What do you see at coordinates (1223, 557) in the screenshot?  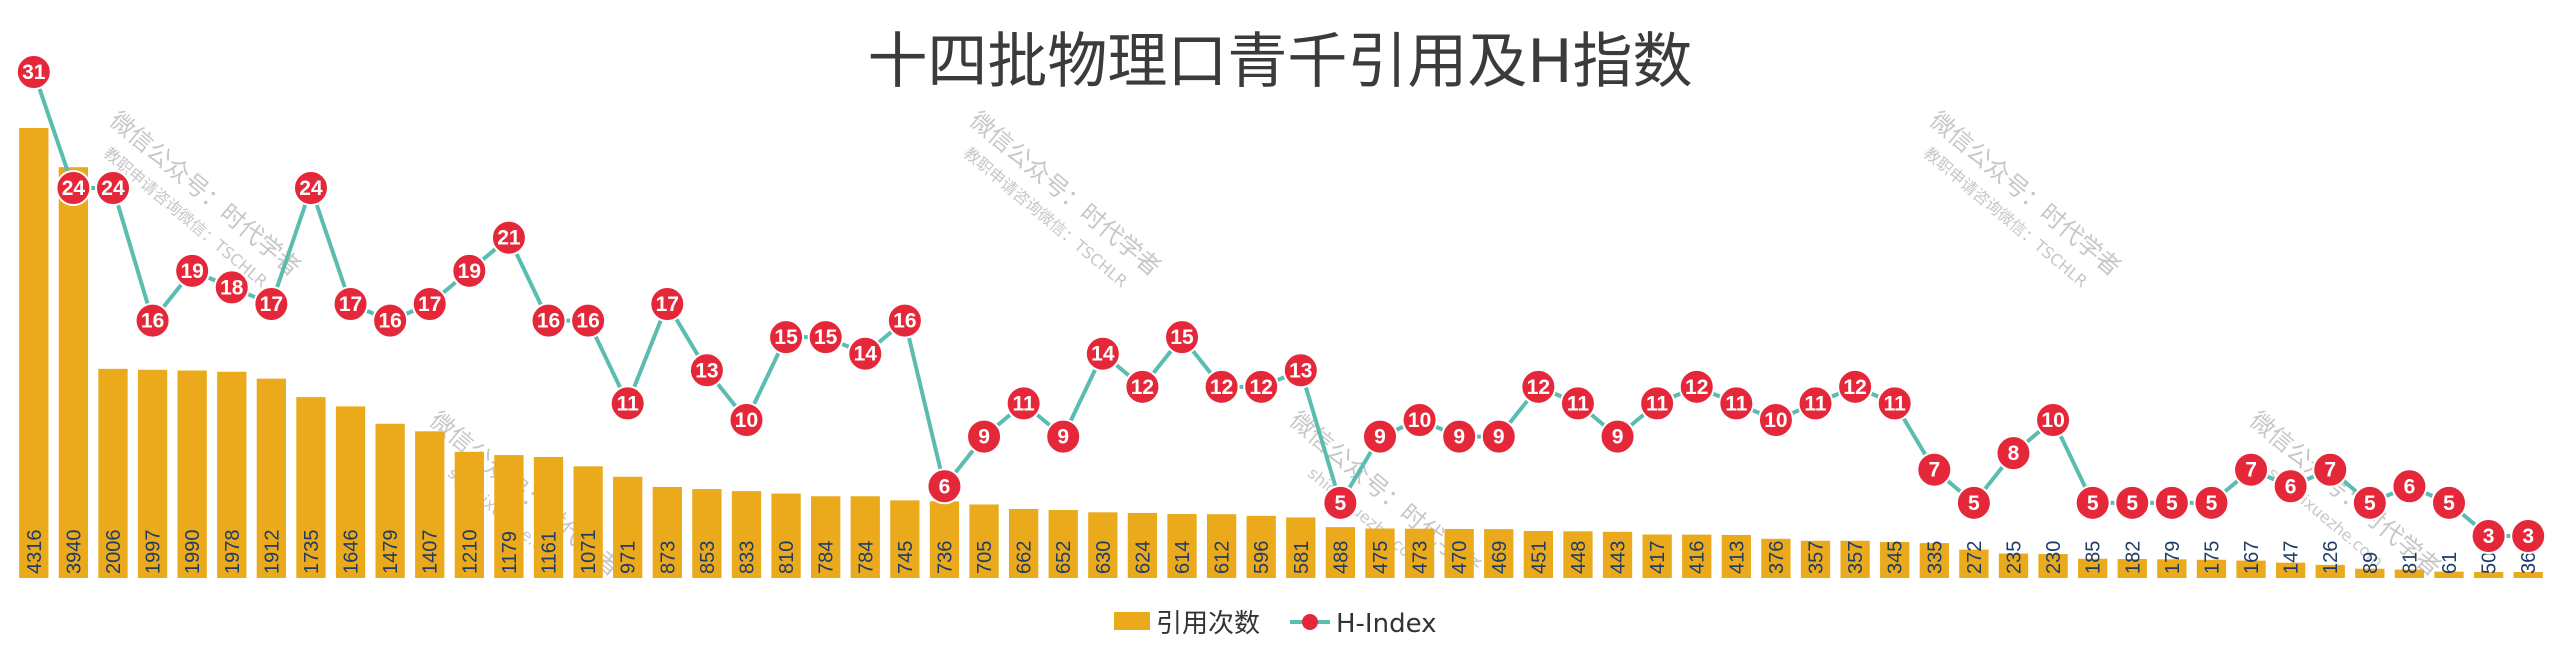 I see `bar-value-label: 612` at bounding box center [1223, 557].